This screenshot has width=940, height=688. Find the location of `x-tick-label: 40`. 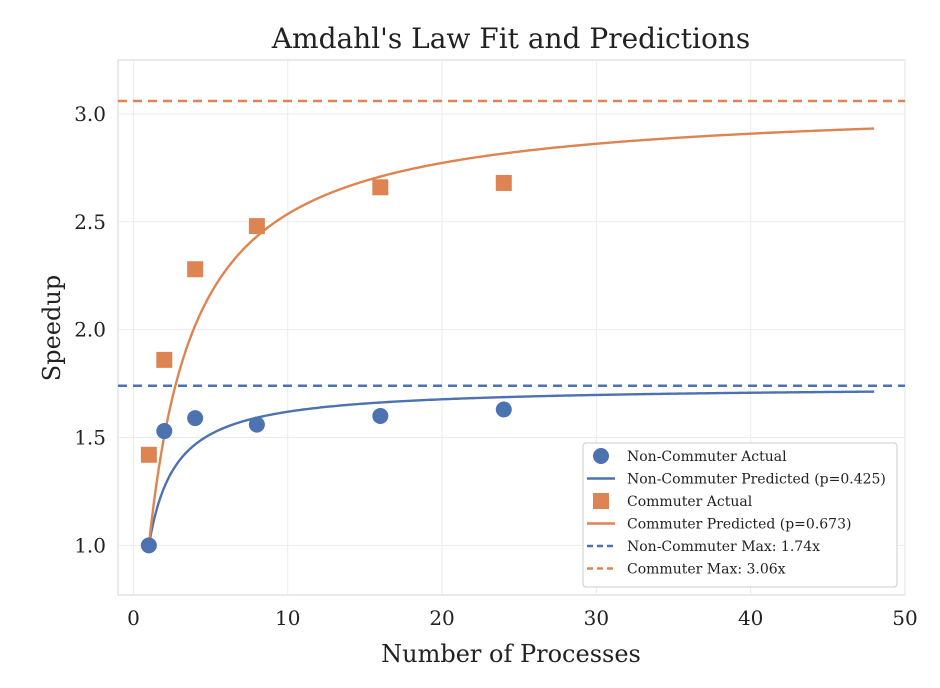

x-tick-label: 40 is located at coordinates (750, 618).